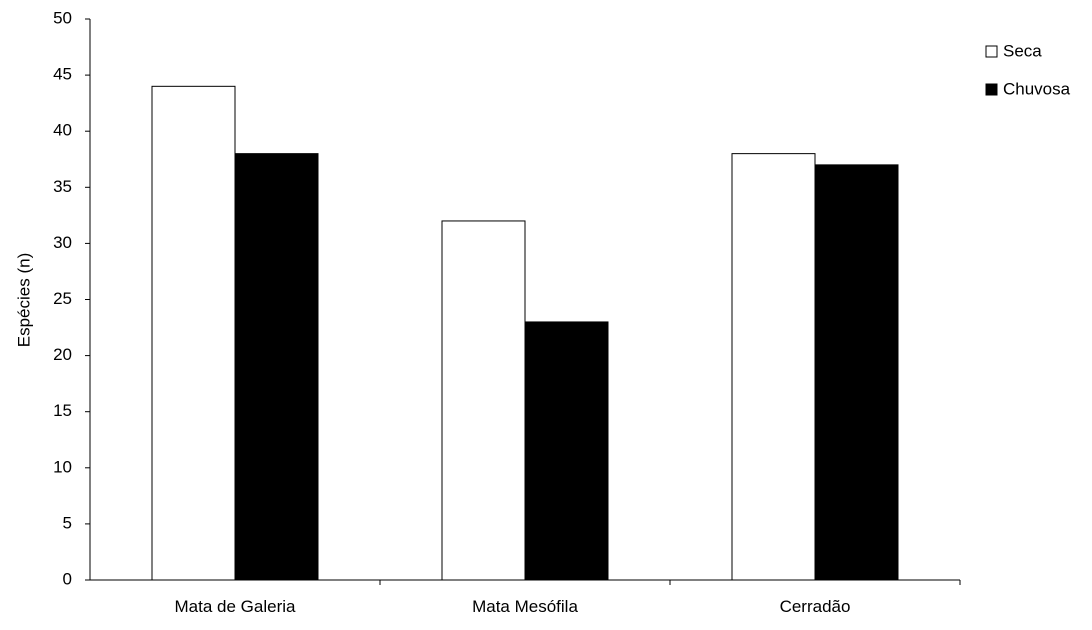 Image resolution: width=1092 pixels, height=630 pixels. What do you see at coordinates (856, 372) in the screenshot?
I see `bar-chuvosa-cerradão` at bounding box center [856, 372].